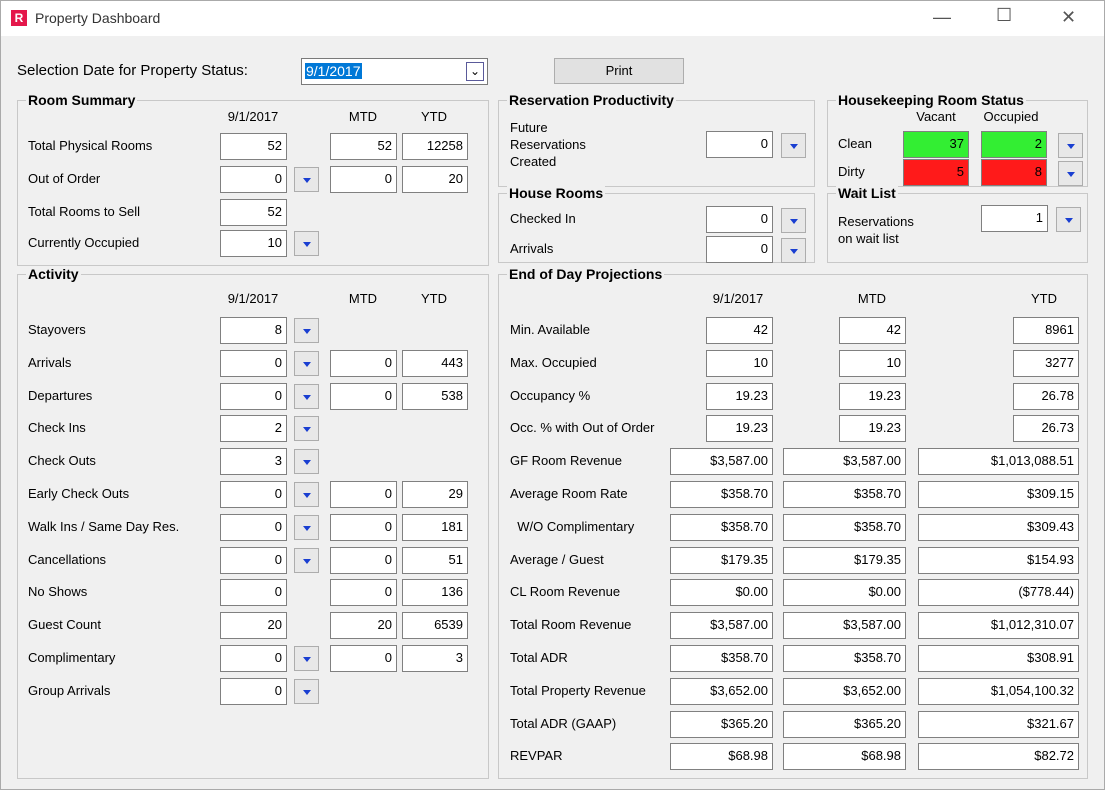  I want to click on mtd-value: $365.20, so click(844, 724).